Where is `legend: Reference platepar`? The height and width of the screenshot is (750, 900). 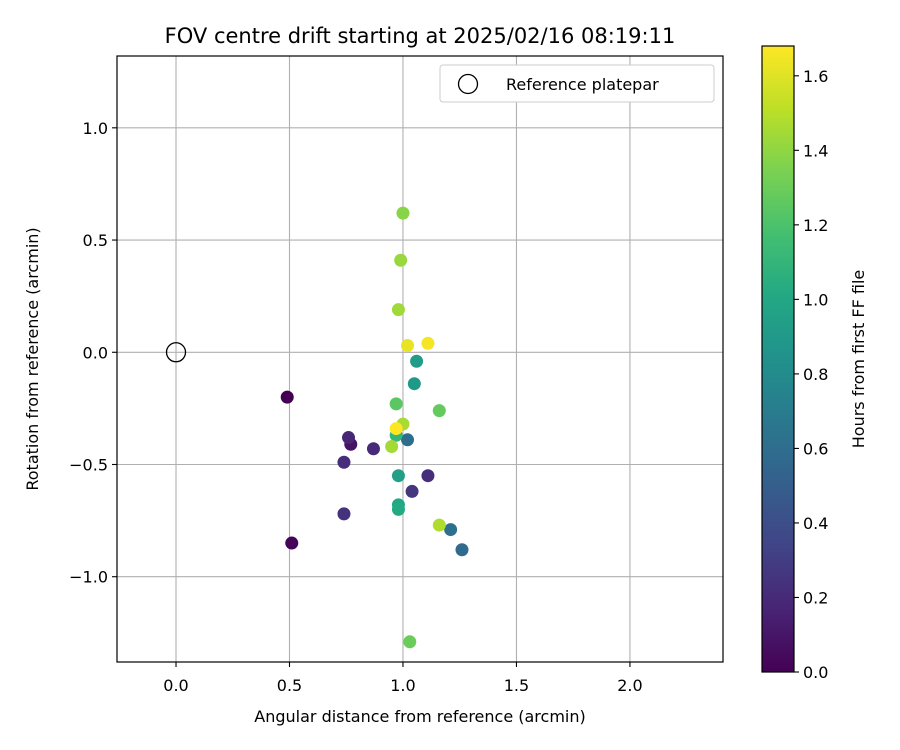
legend: Reference platepar is located at coordinates (577, 83).